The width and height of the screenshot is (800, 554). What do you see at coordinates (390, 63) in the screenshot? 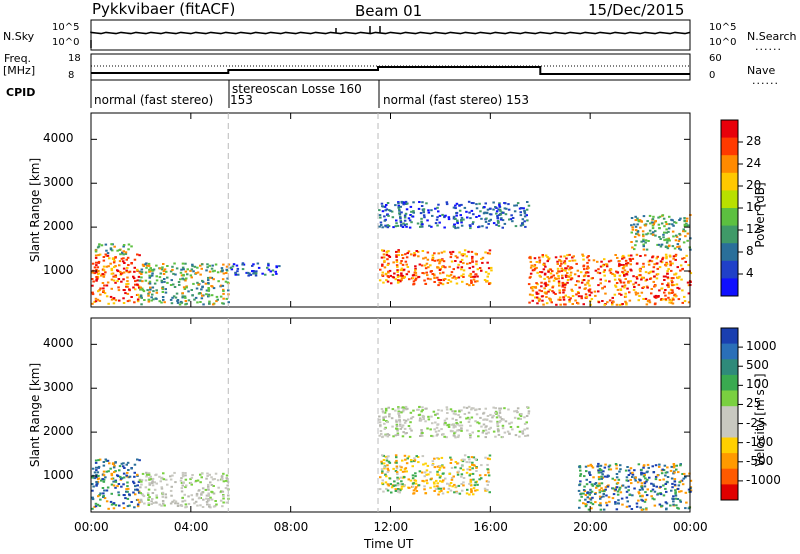
I see `strip-panels` at bounding box center [390, 63].